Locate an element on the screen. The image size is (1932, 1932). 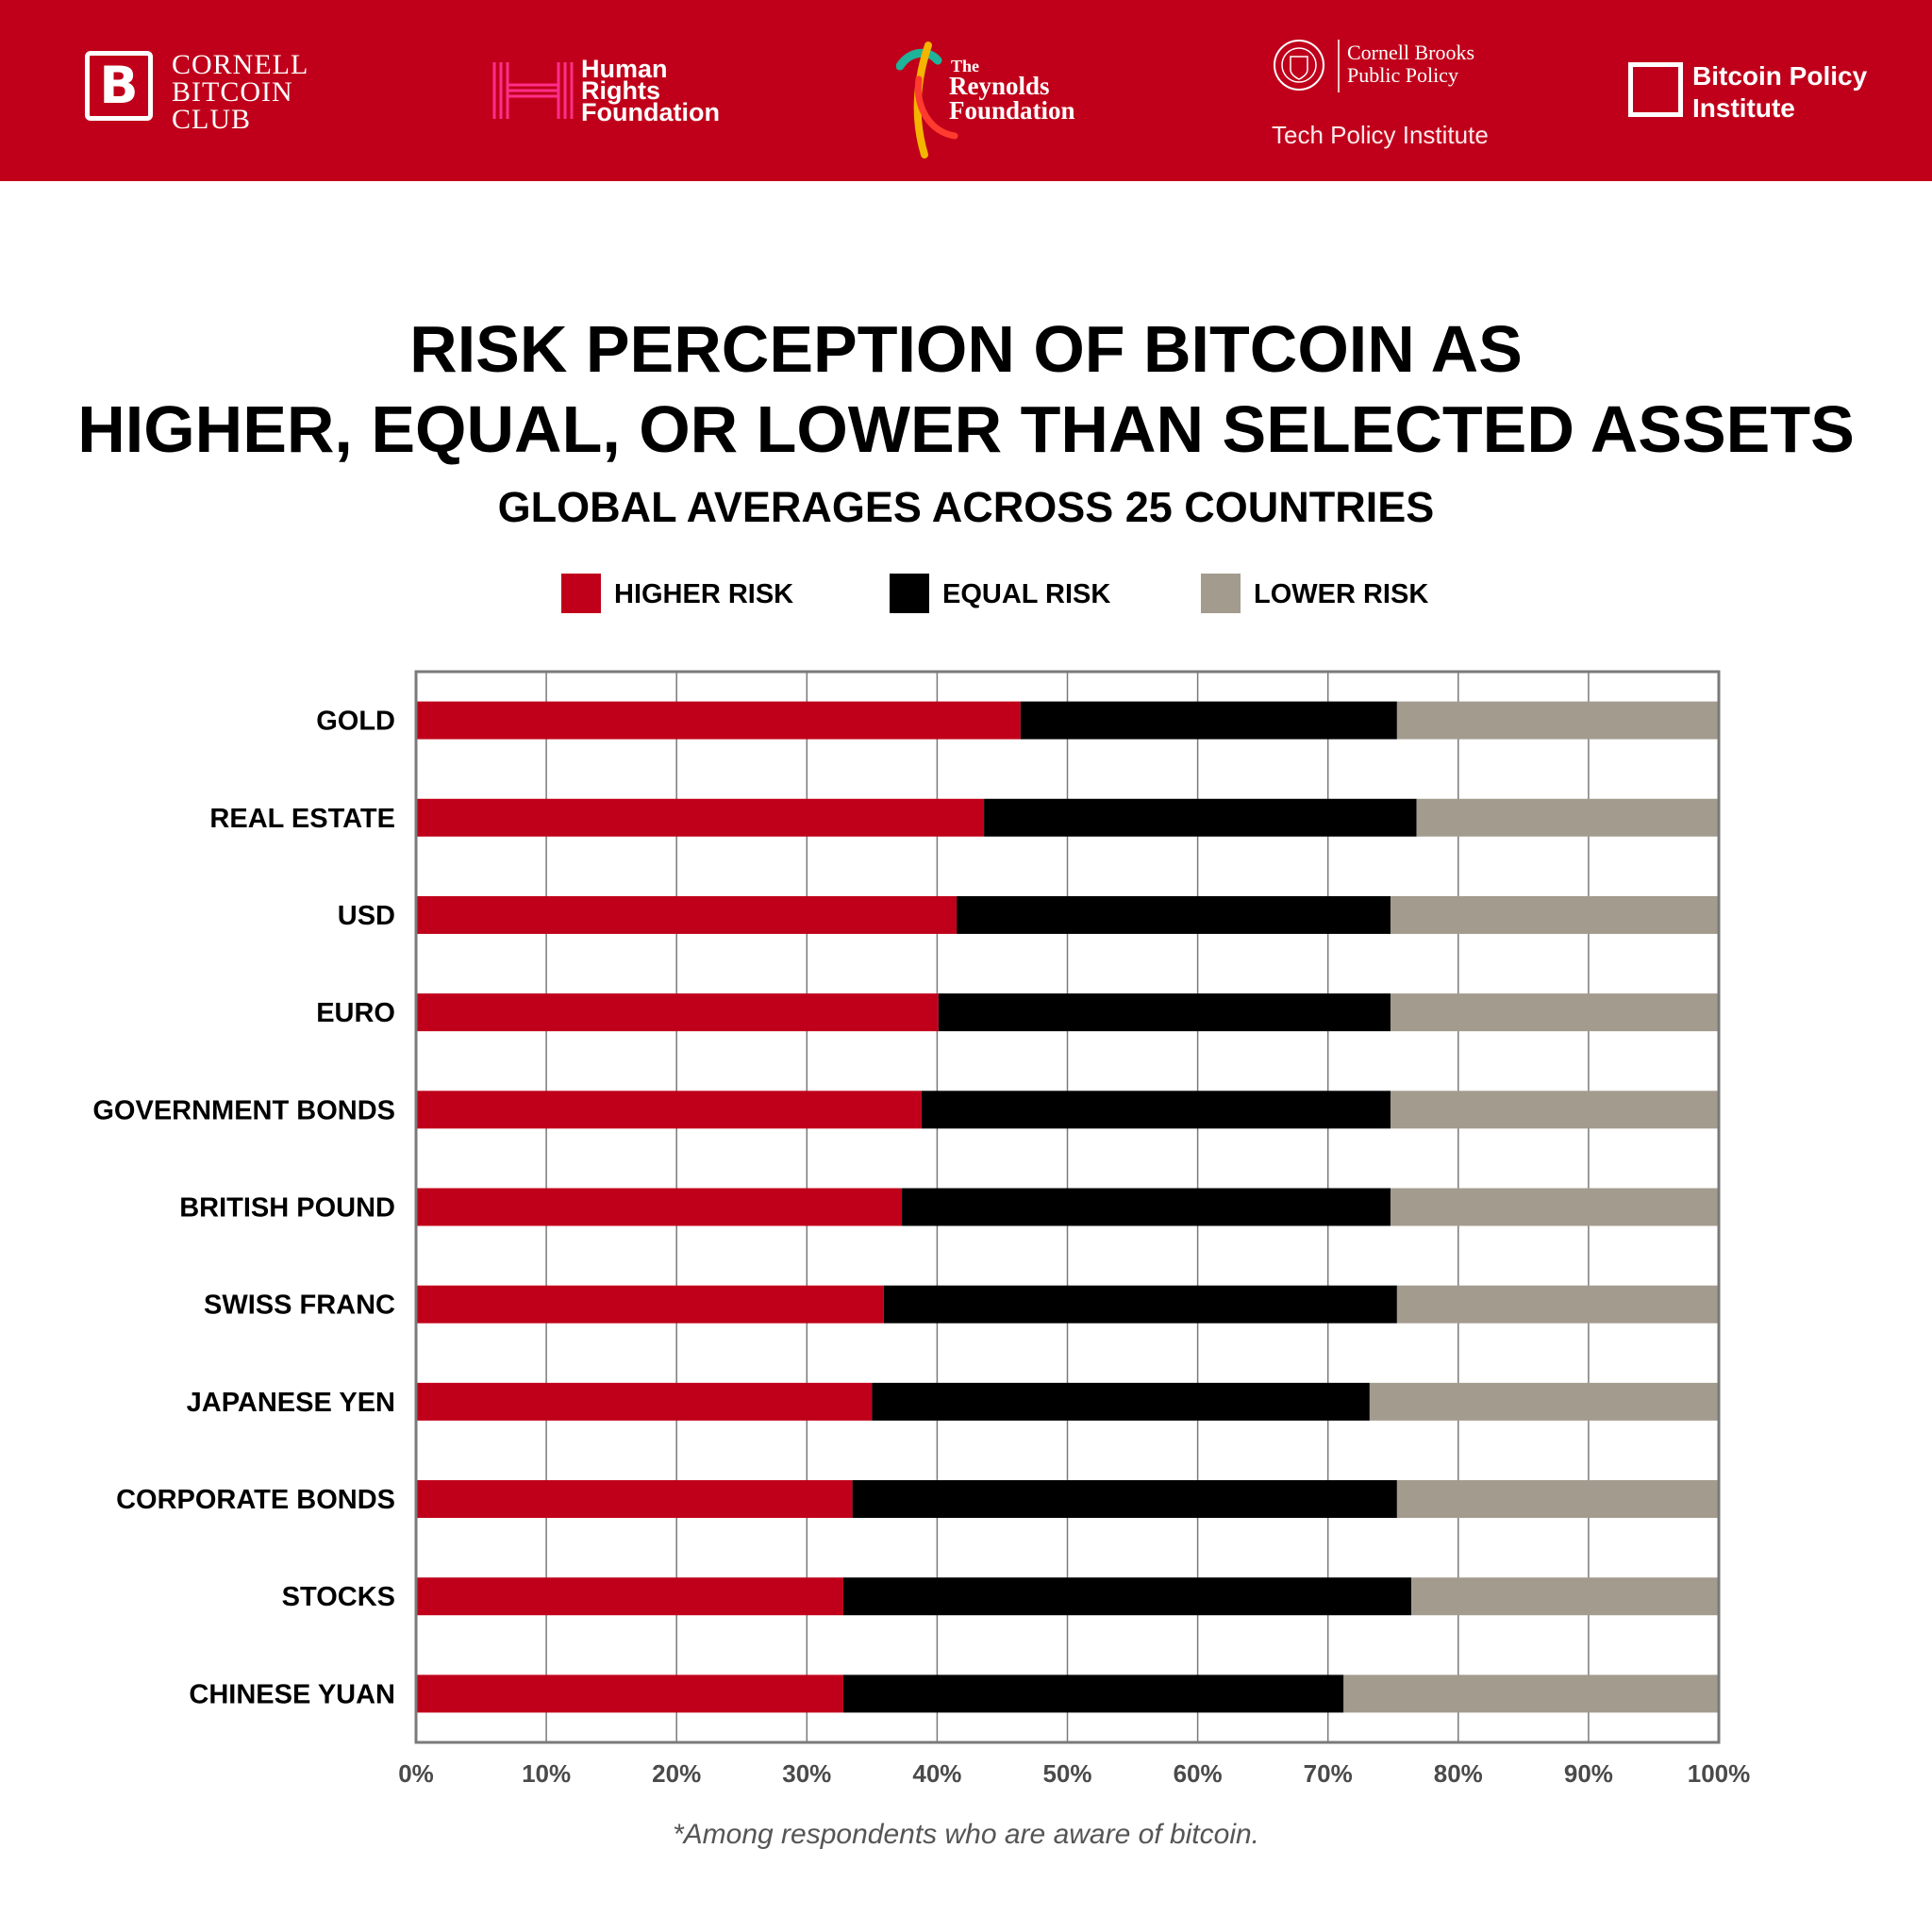
bar-corporate-bonds-equal-risk is located at coordinates (1125, 1500).